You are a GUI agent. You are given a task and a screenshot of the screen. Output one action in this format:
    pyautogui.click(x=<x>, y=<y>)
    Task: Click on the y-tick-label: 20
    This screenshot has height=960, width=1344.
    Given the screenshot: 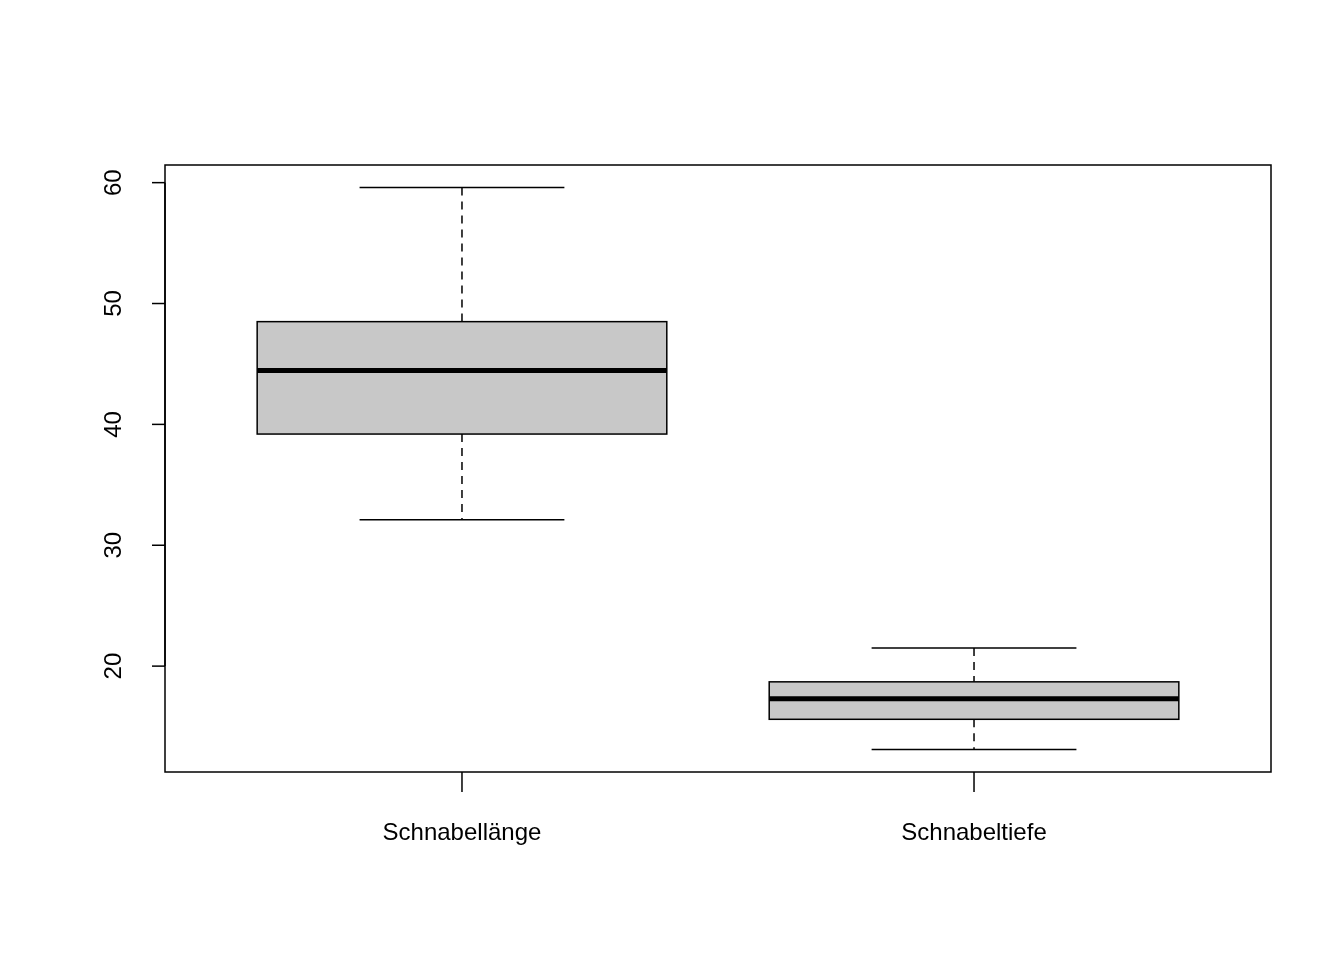 What is the action you would take?
    pyautogui.click(x=112, y=666)
    